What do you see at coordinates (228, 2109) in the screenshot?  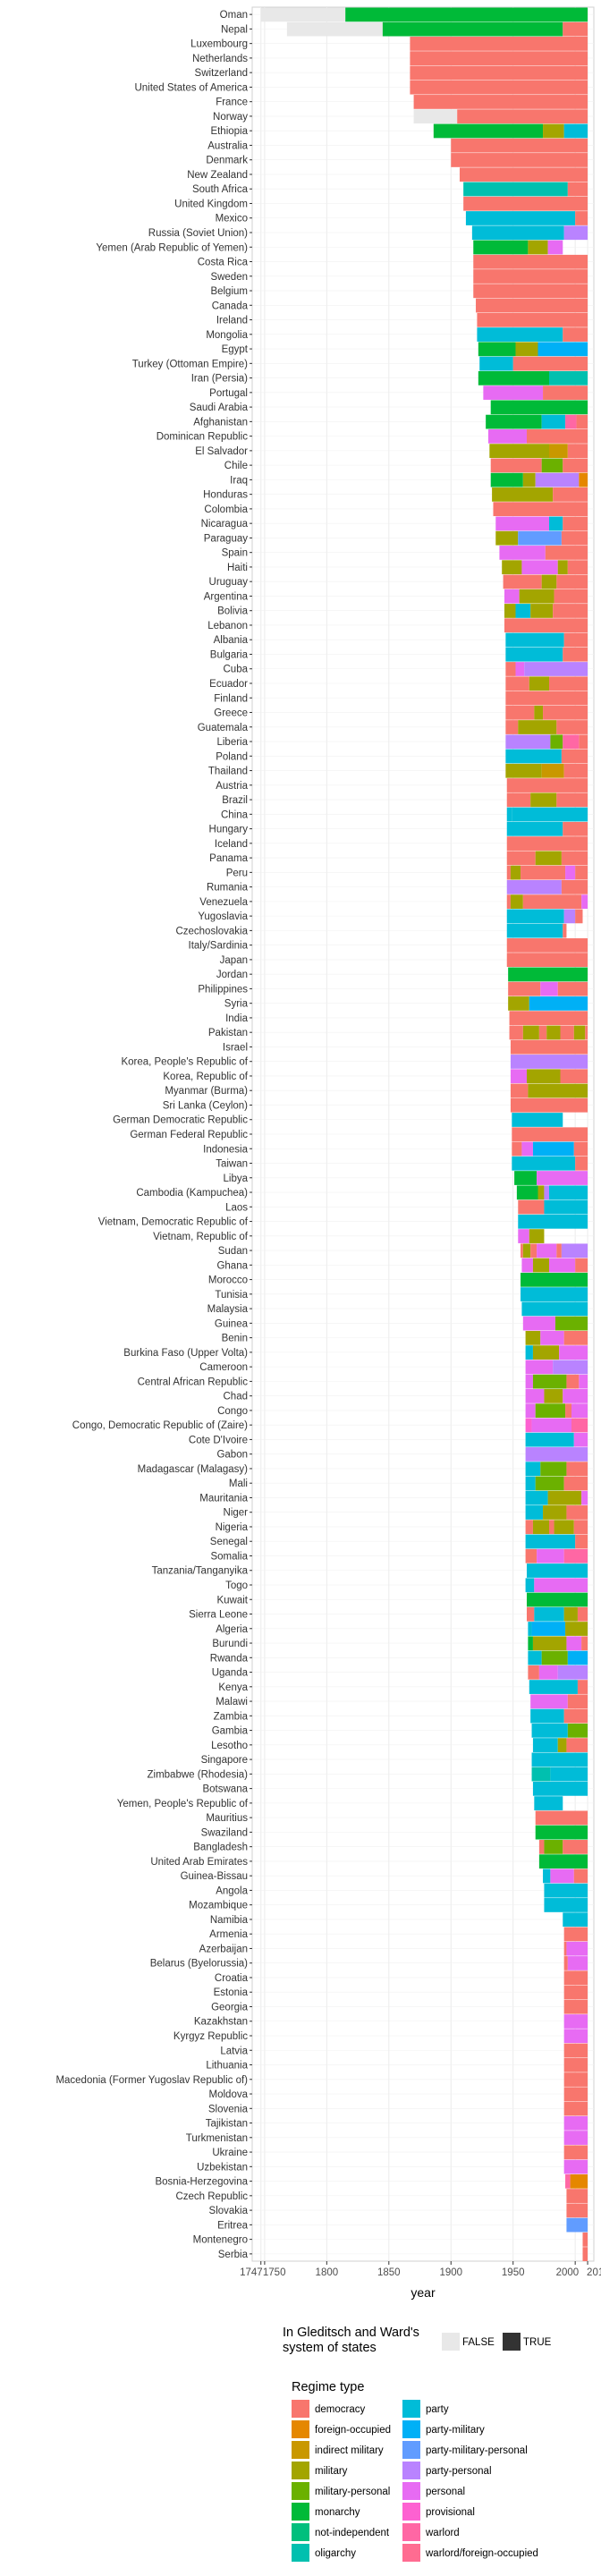 I see `country-label: Slovenia` at bounding box center [228, 2109].